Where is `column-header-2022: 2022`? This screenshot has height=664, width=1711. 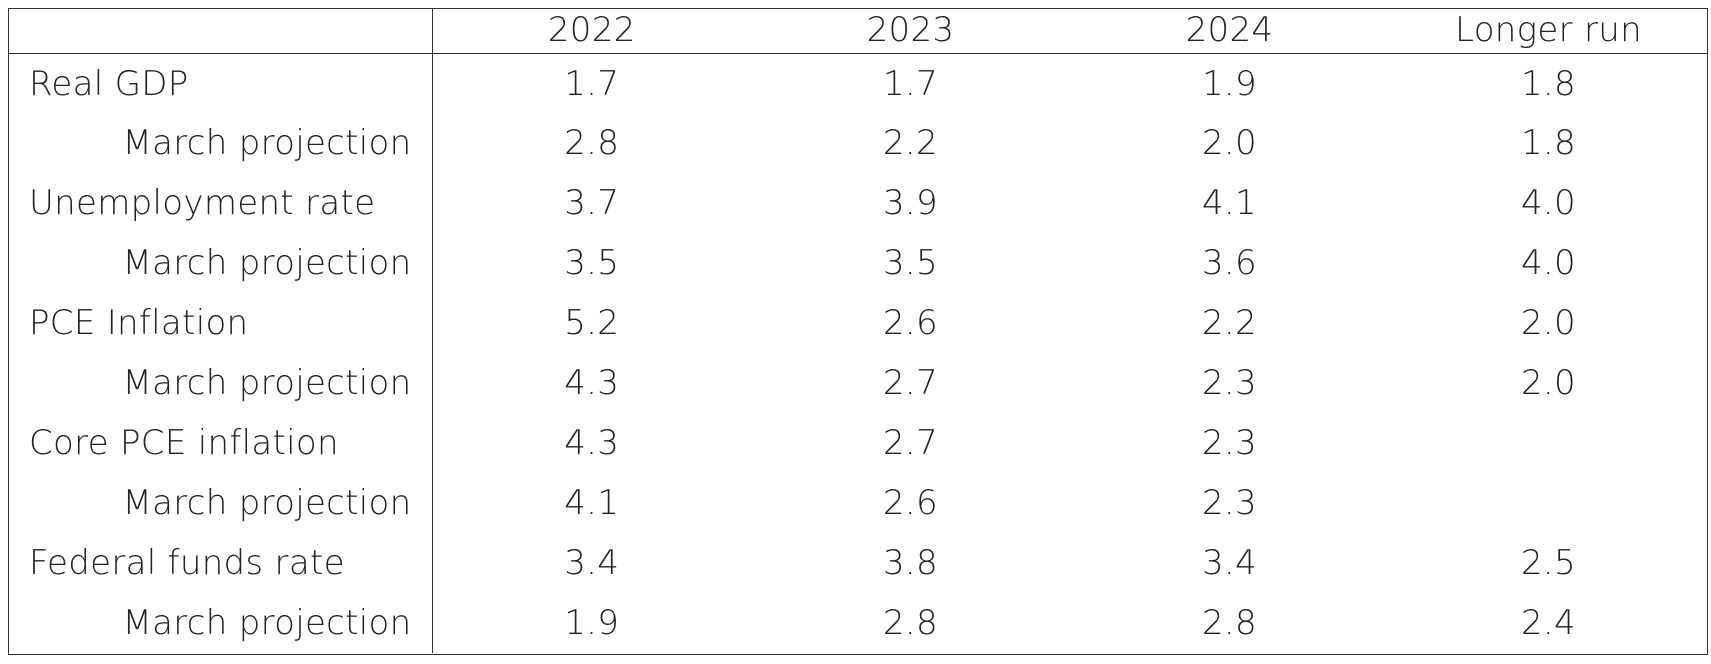
column-header-2022: 2022 is located at coordinates (591, 31).